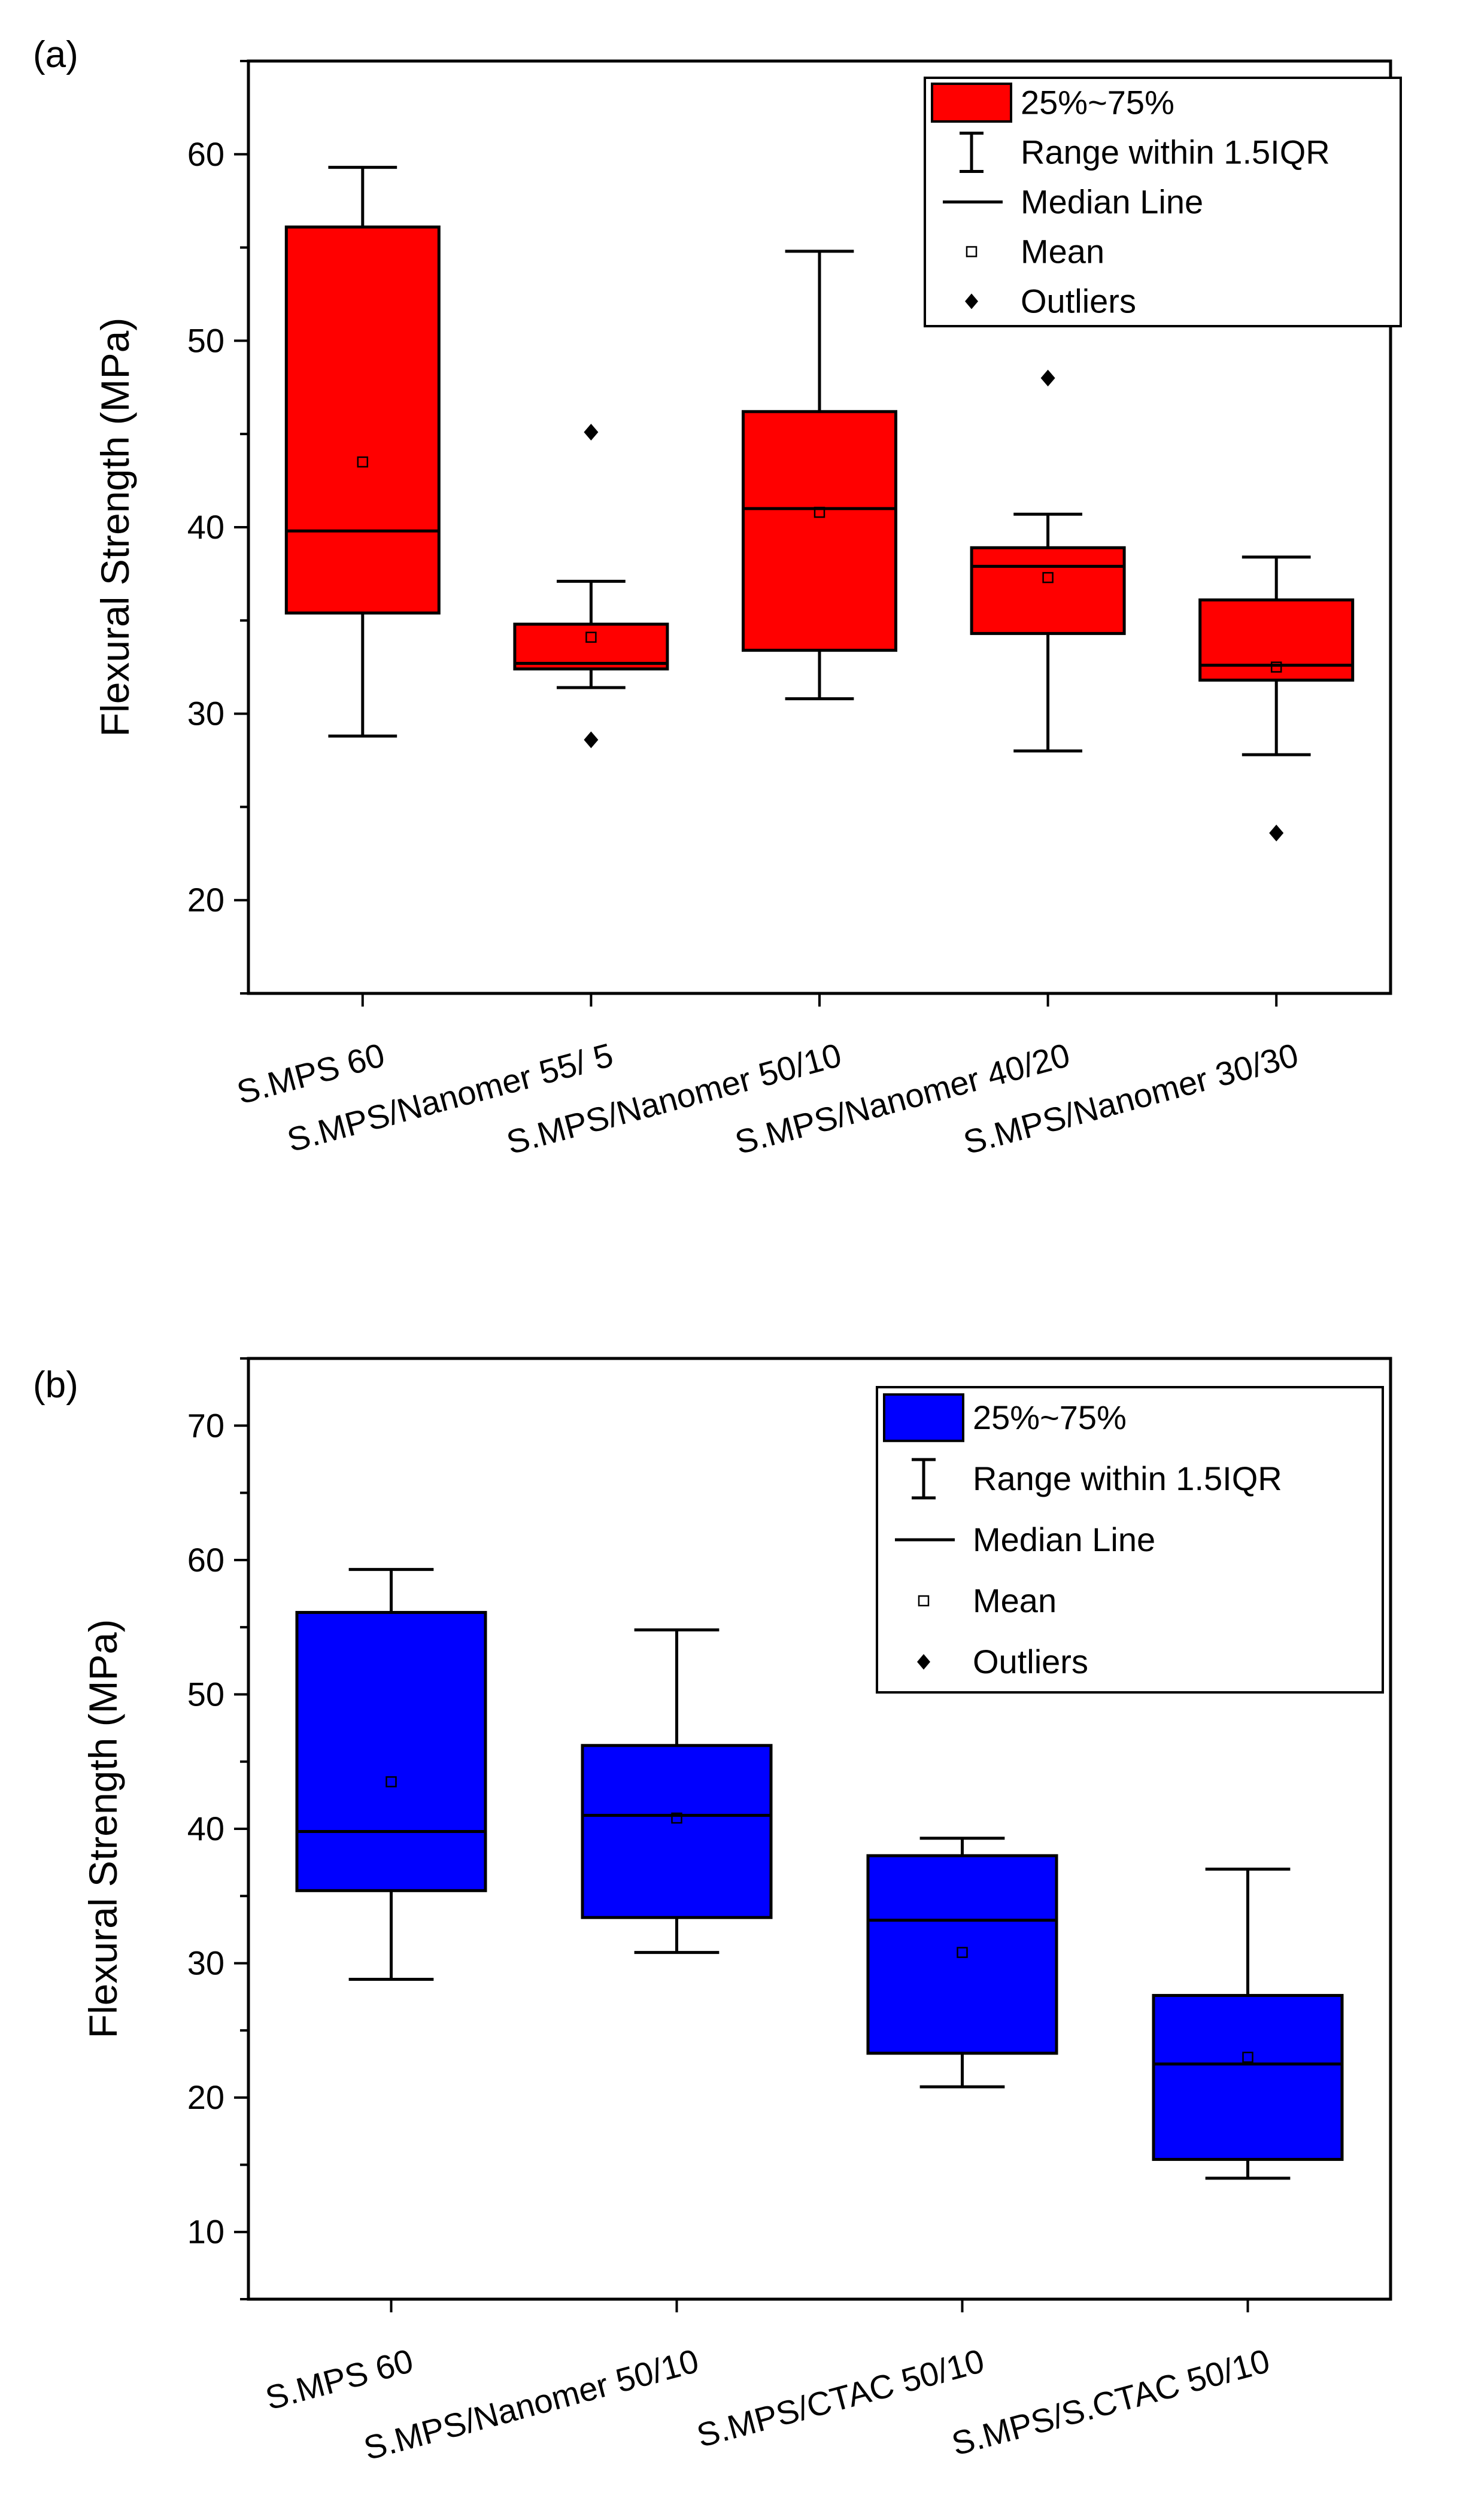  What do you see at coordinates (205, 2232) in the screenshot?
I see `y-tick-label: 10` at bounding box center [205, 2232].